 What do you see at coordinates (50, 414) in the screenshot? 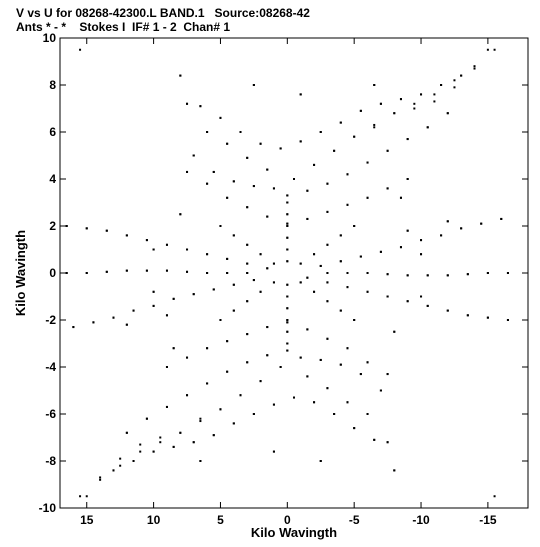
I see `y-tick-label: -6` at bounding box center [50, 414].